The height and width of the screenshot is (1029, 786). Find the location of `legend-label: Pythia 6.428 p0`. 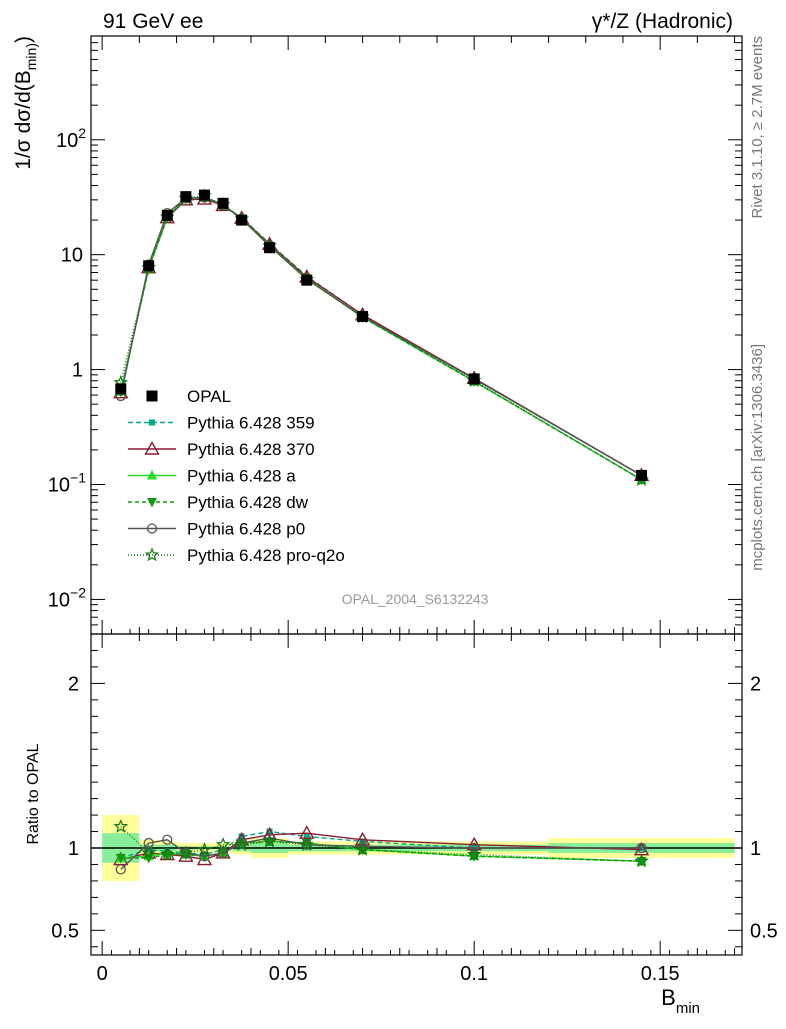

legend-label: Pythia 6.428 p0 is located at coordinates (246, 529).